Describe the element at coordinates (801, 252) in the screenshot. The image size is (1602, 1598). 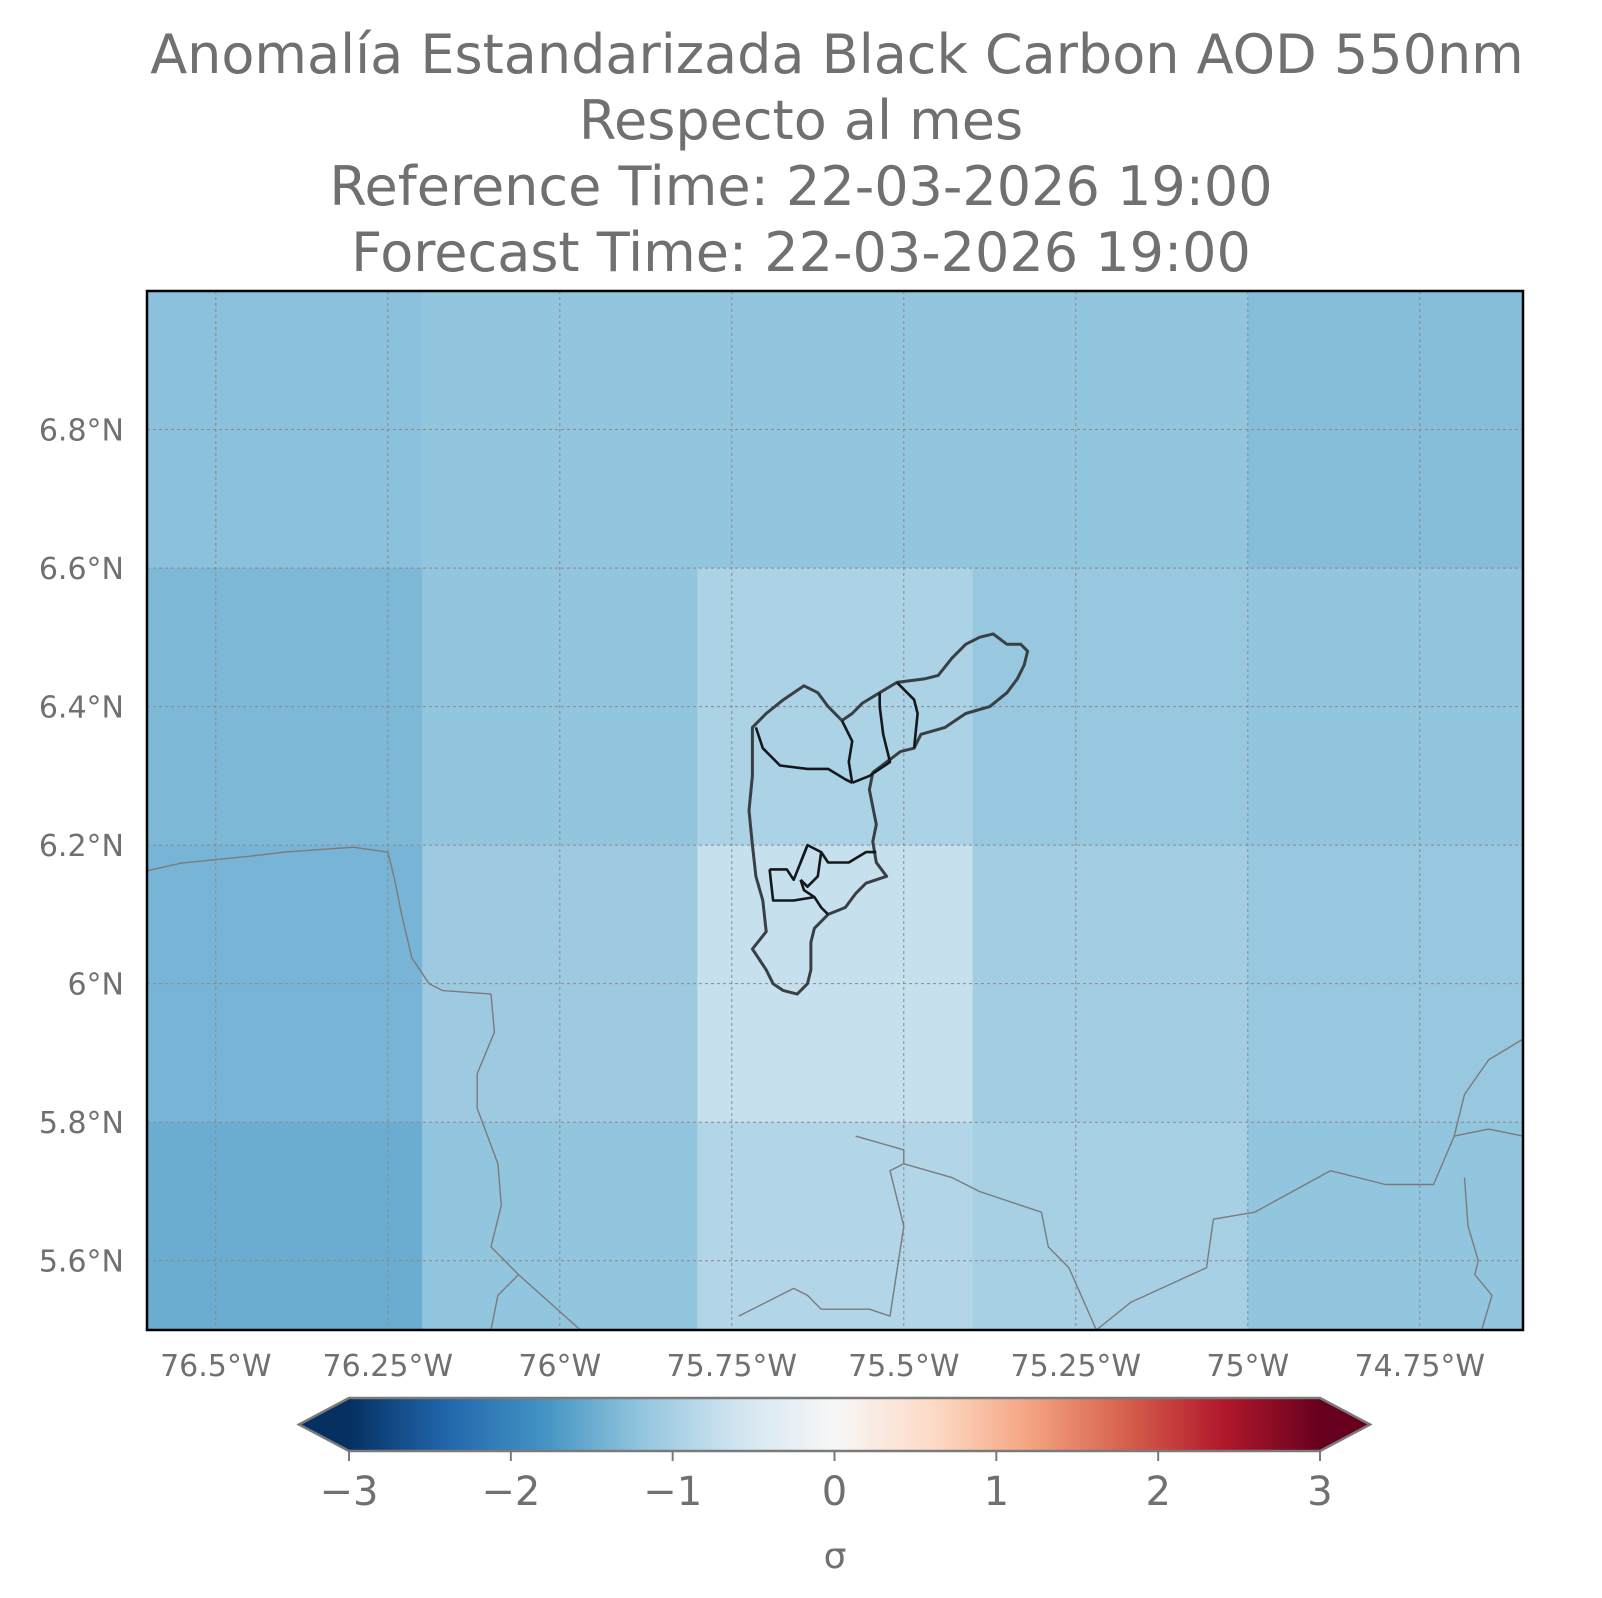
I see `title-line-4: Forecast Time: 22-03-2026 19:00` at that location.